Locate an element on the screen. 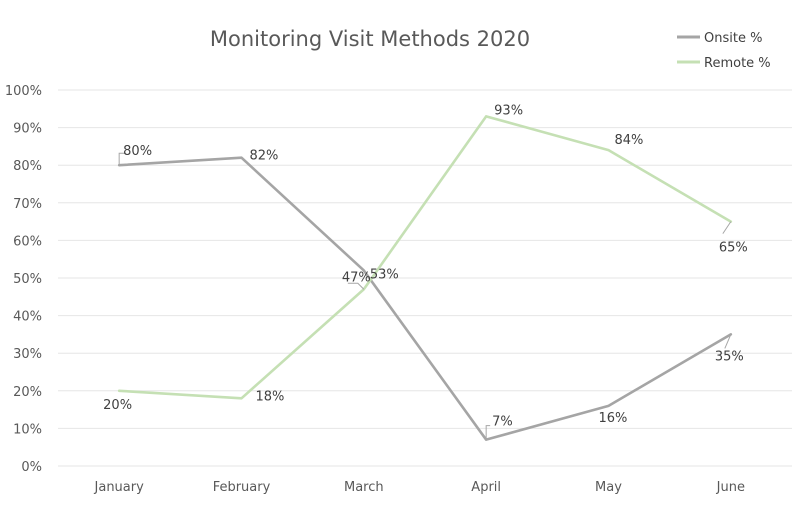 Image resolution: width=808 pixels, height=518 pixels. data-label: 93% is located at coordinates (508, 110).